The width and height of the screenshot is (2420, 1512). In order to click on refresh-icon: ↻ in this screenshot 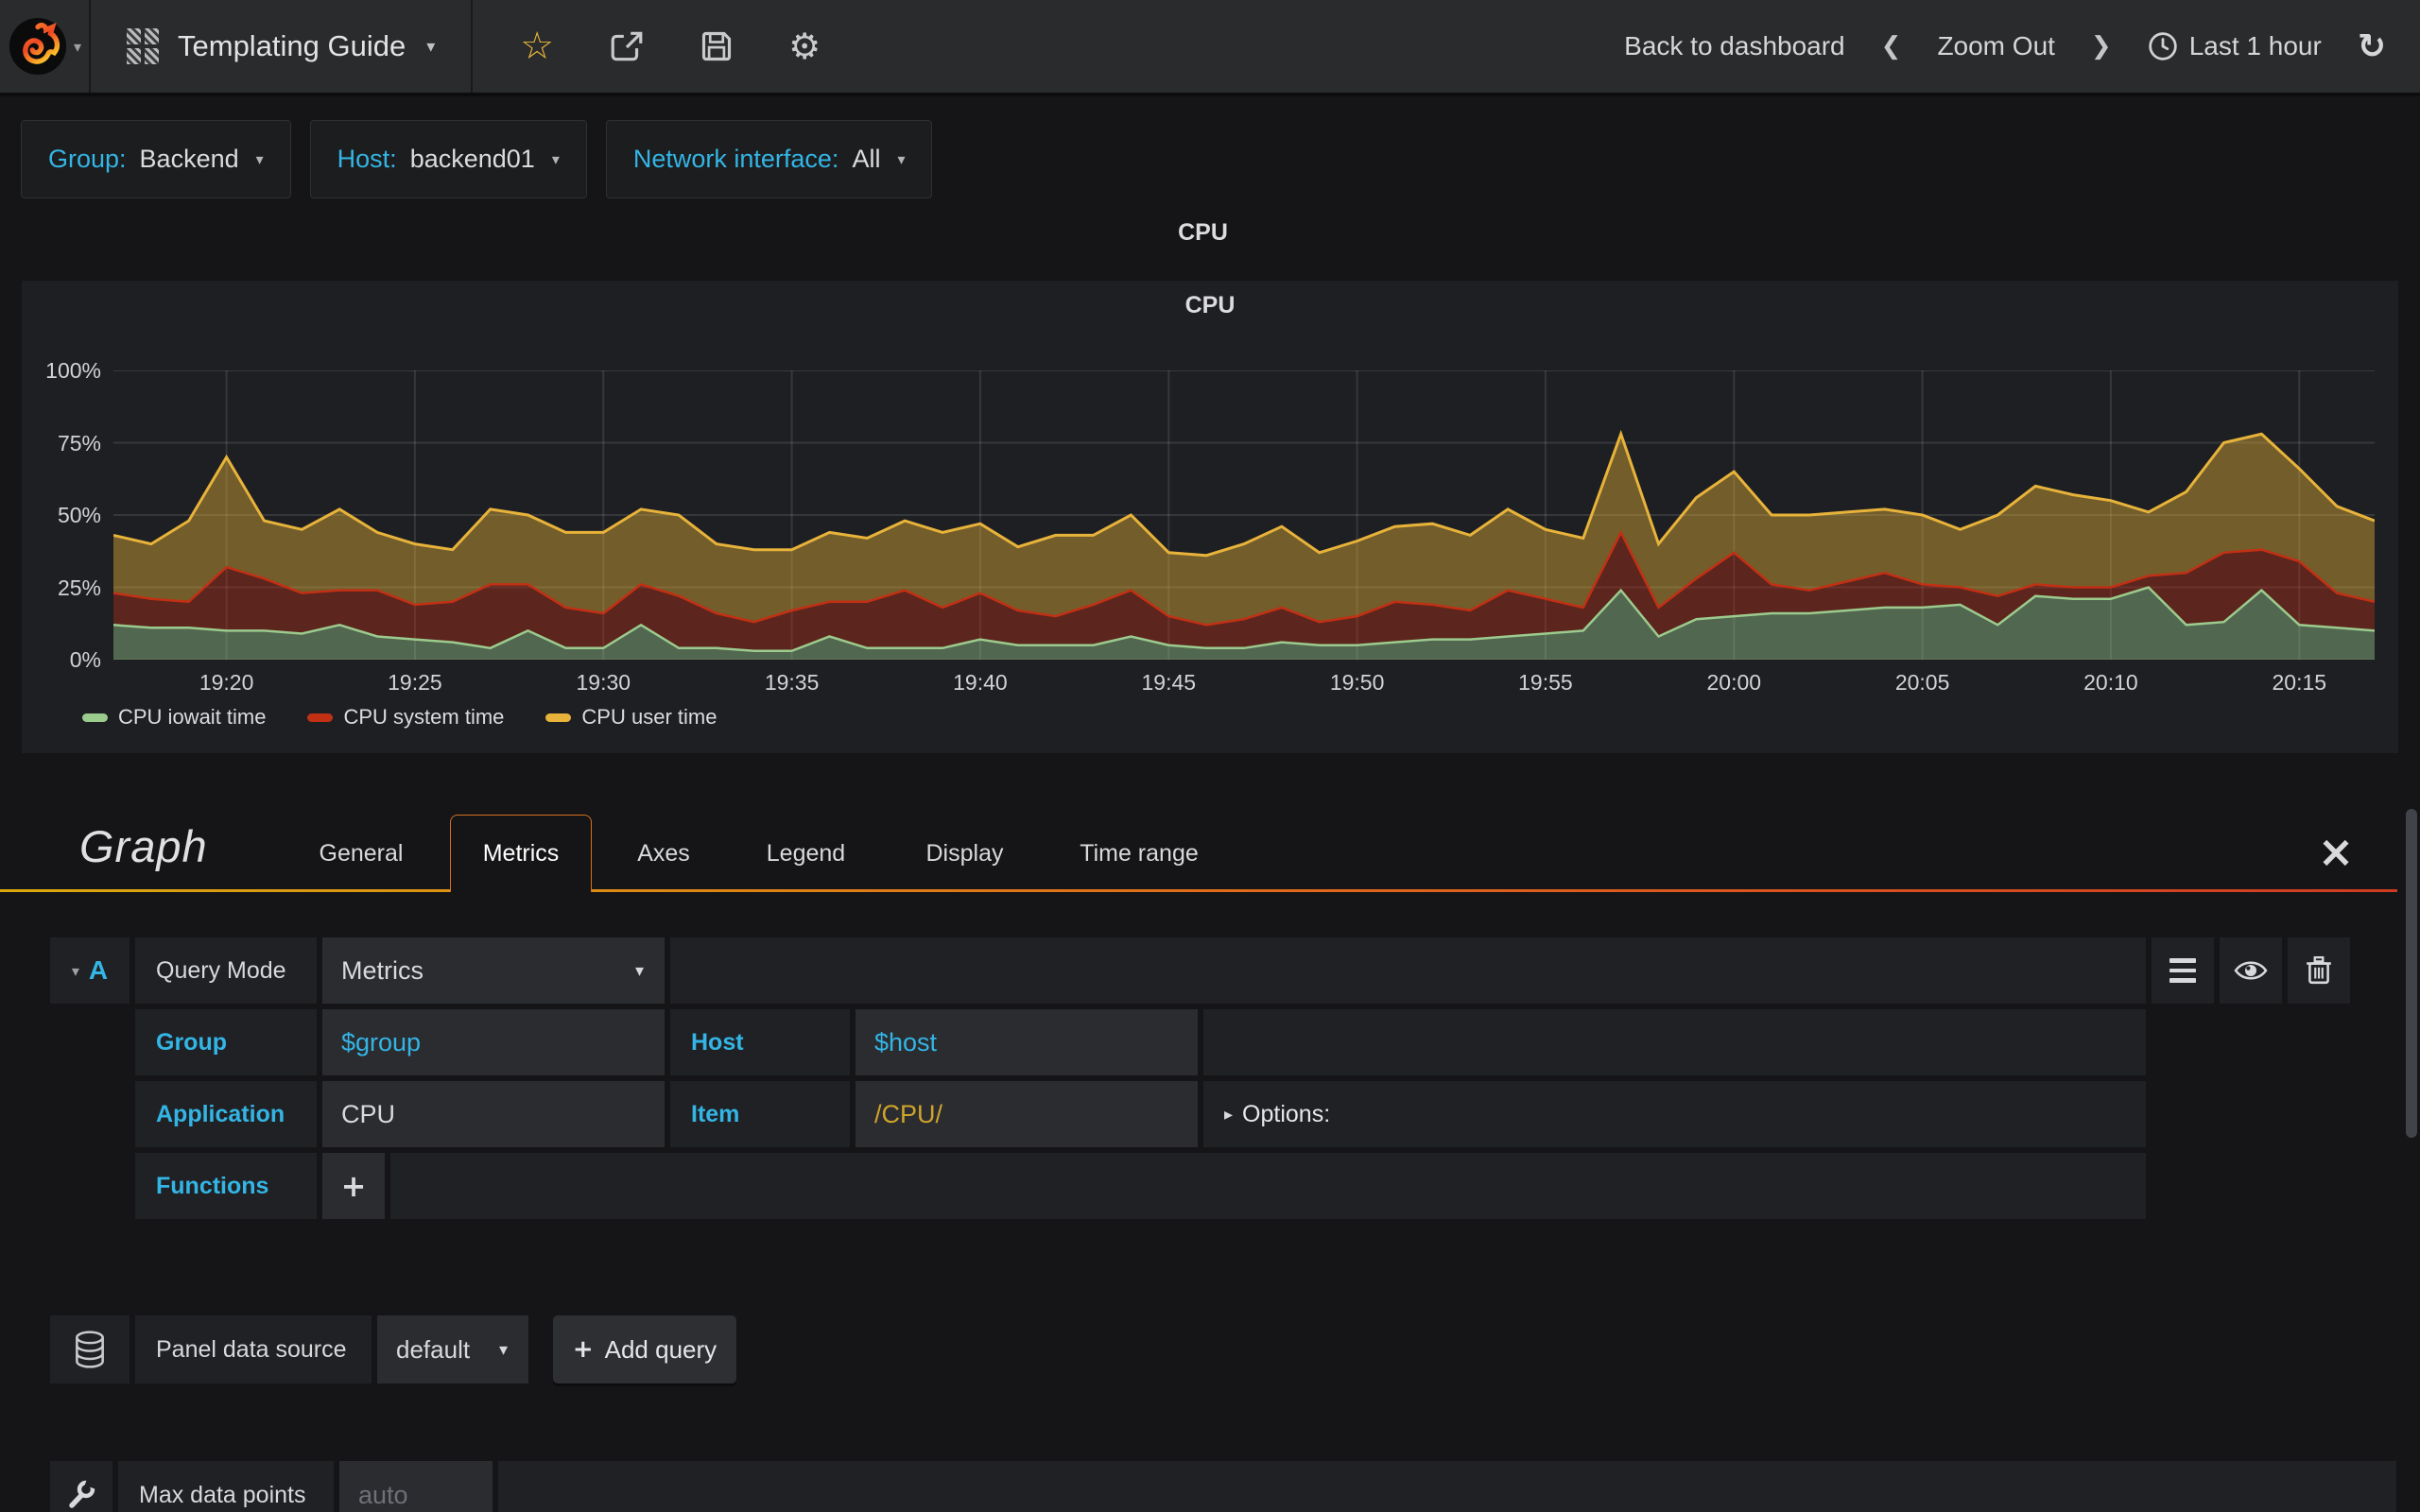, I will do `click(2371, 46)`.